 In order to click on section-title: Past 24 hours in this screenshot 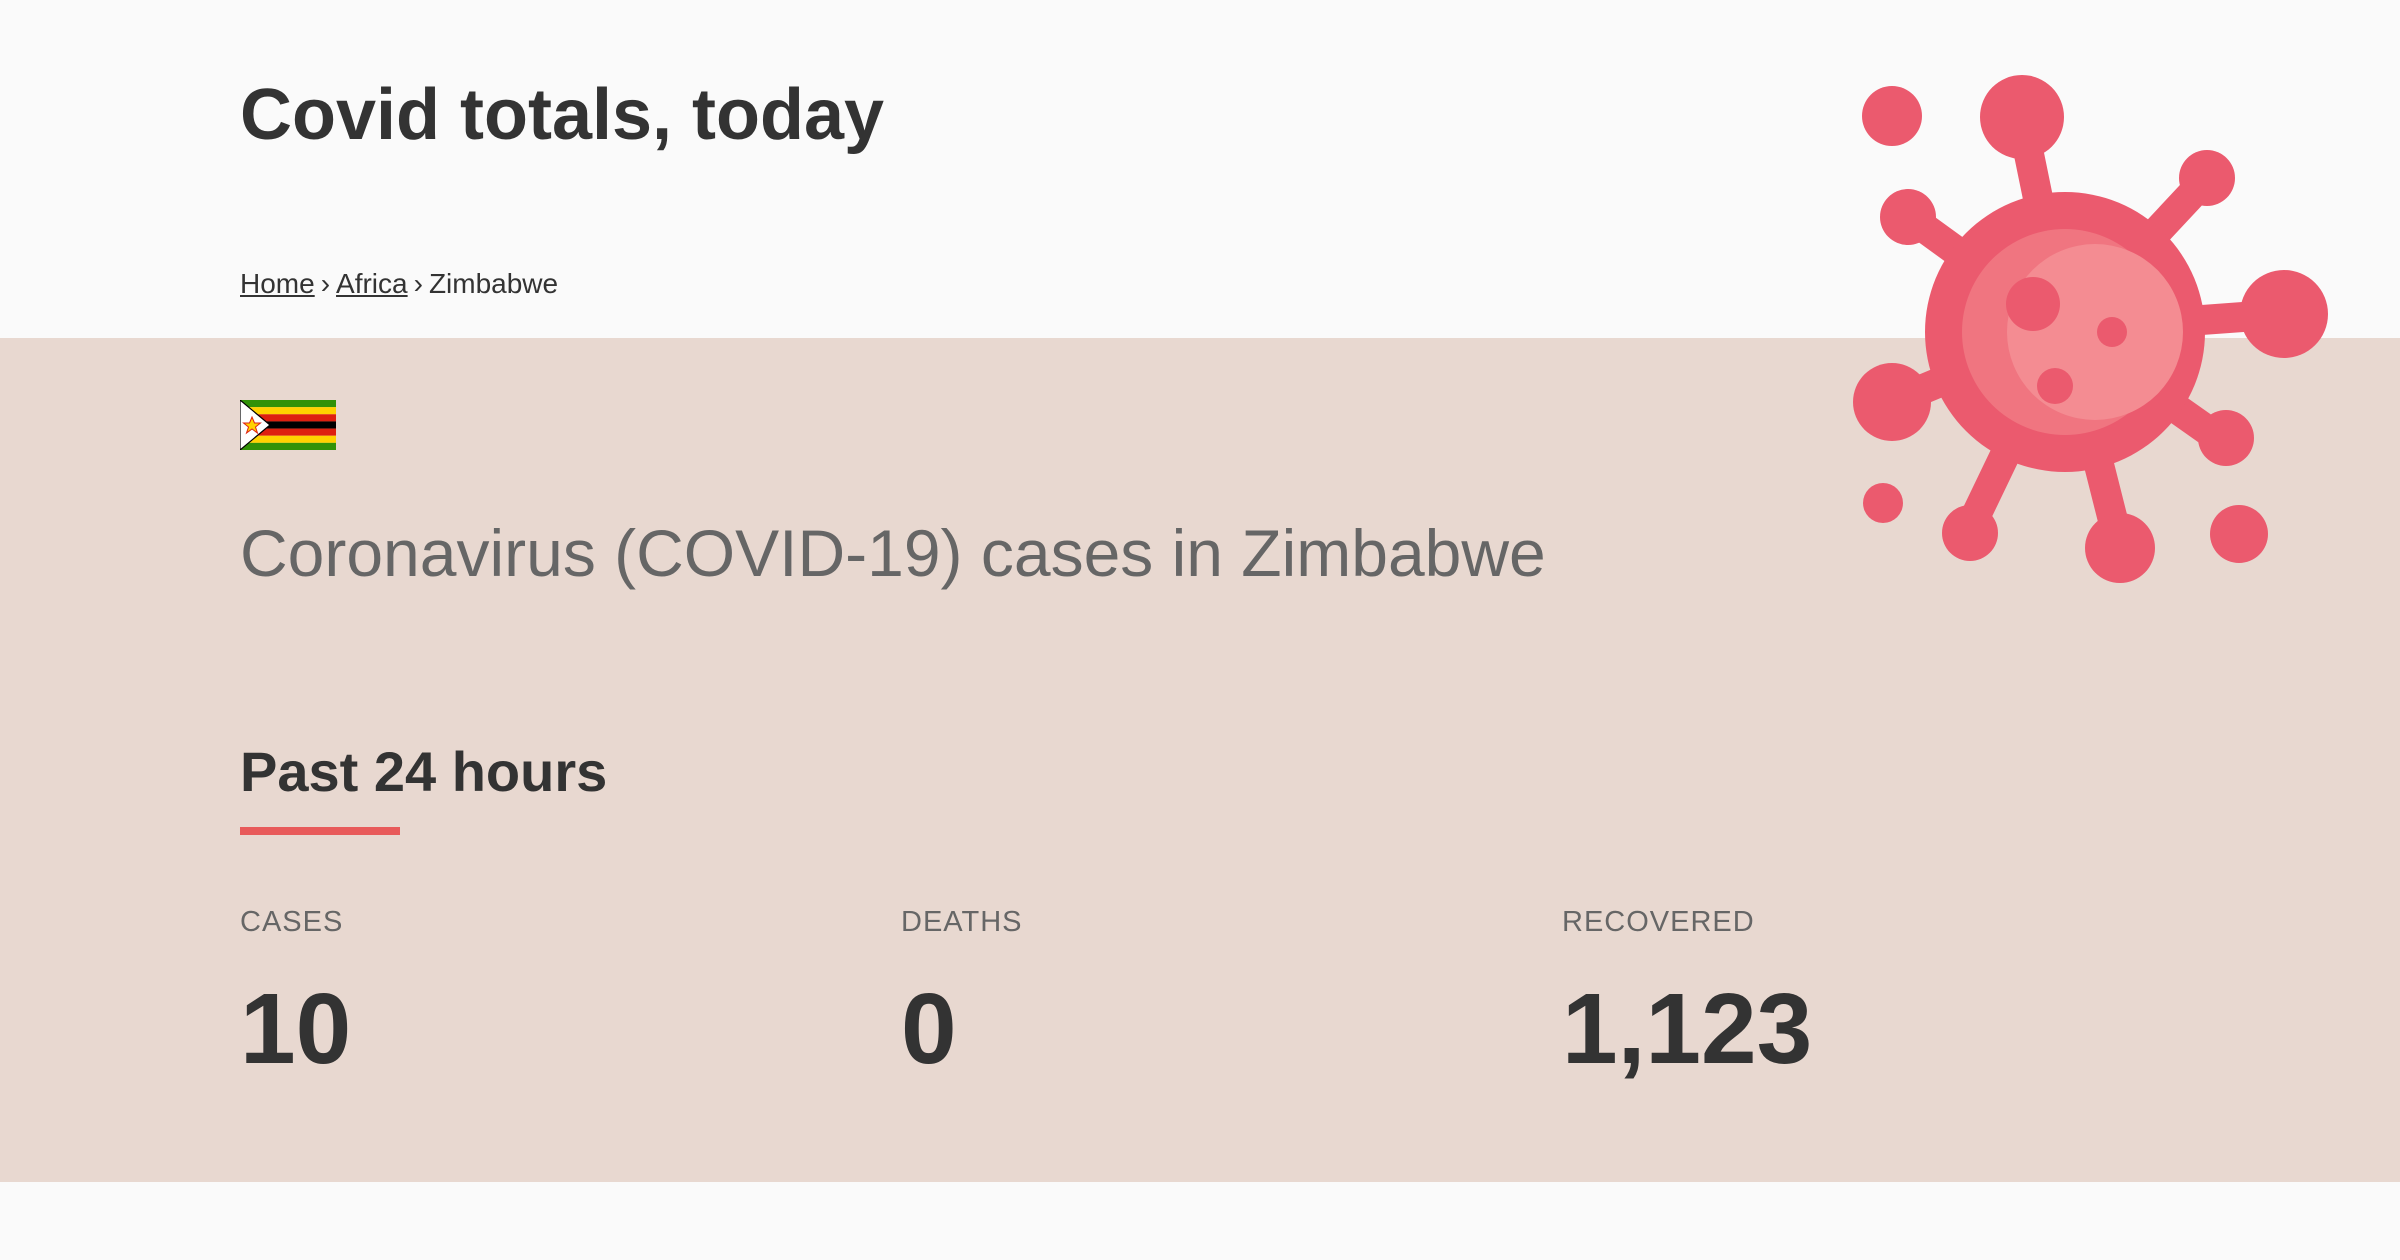, I will do `click(424, 771)`.